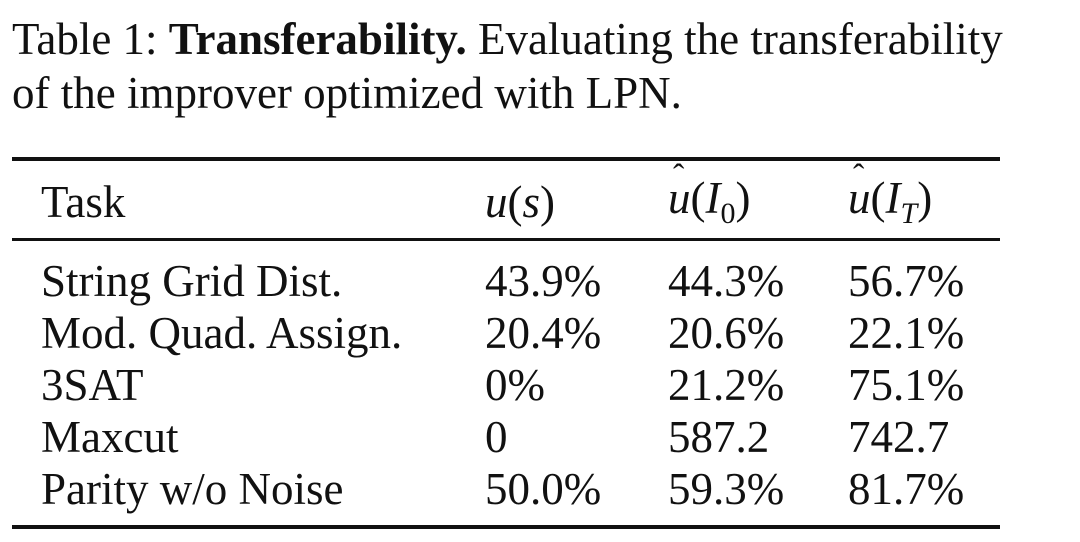 This screenshot has width=1080, height=542. I want to click on cell-task: Parity w/o Noise, so click(192, 488).